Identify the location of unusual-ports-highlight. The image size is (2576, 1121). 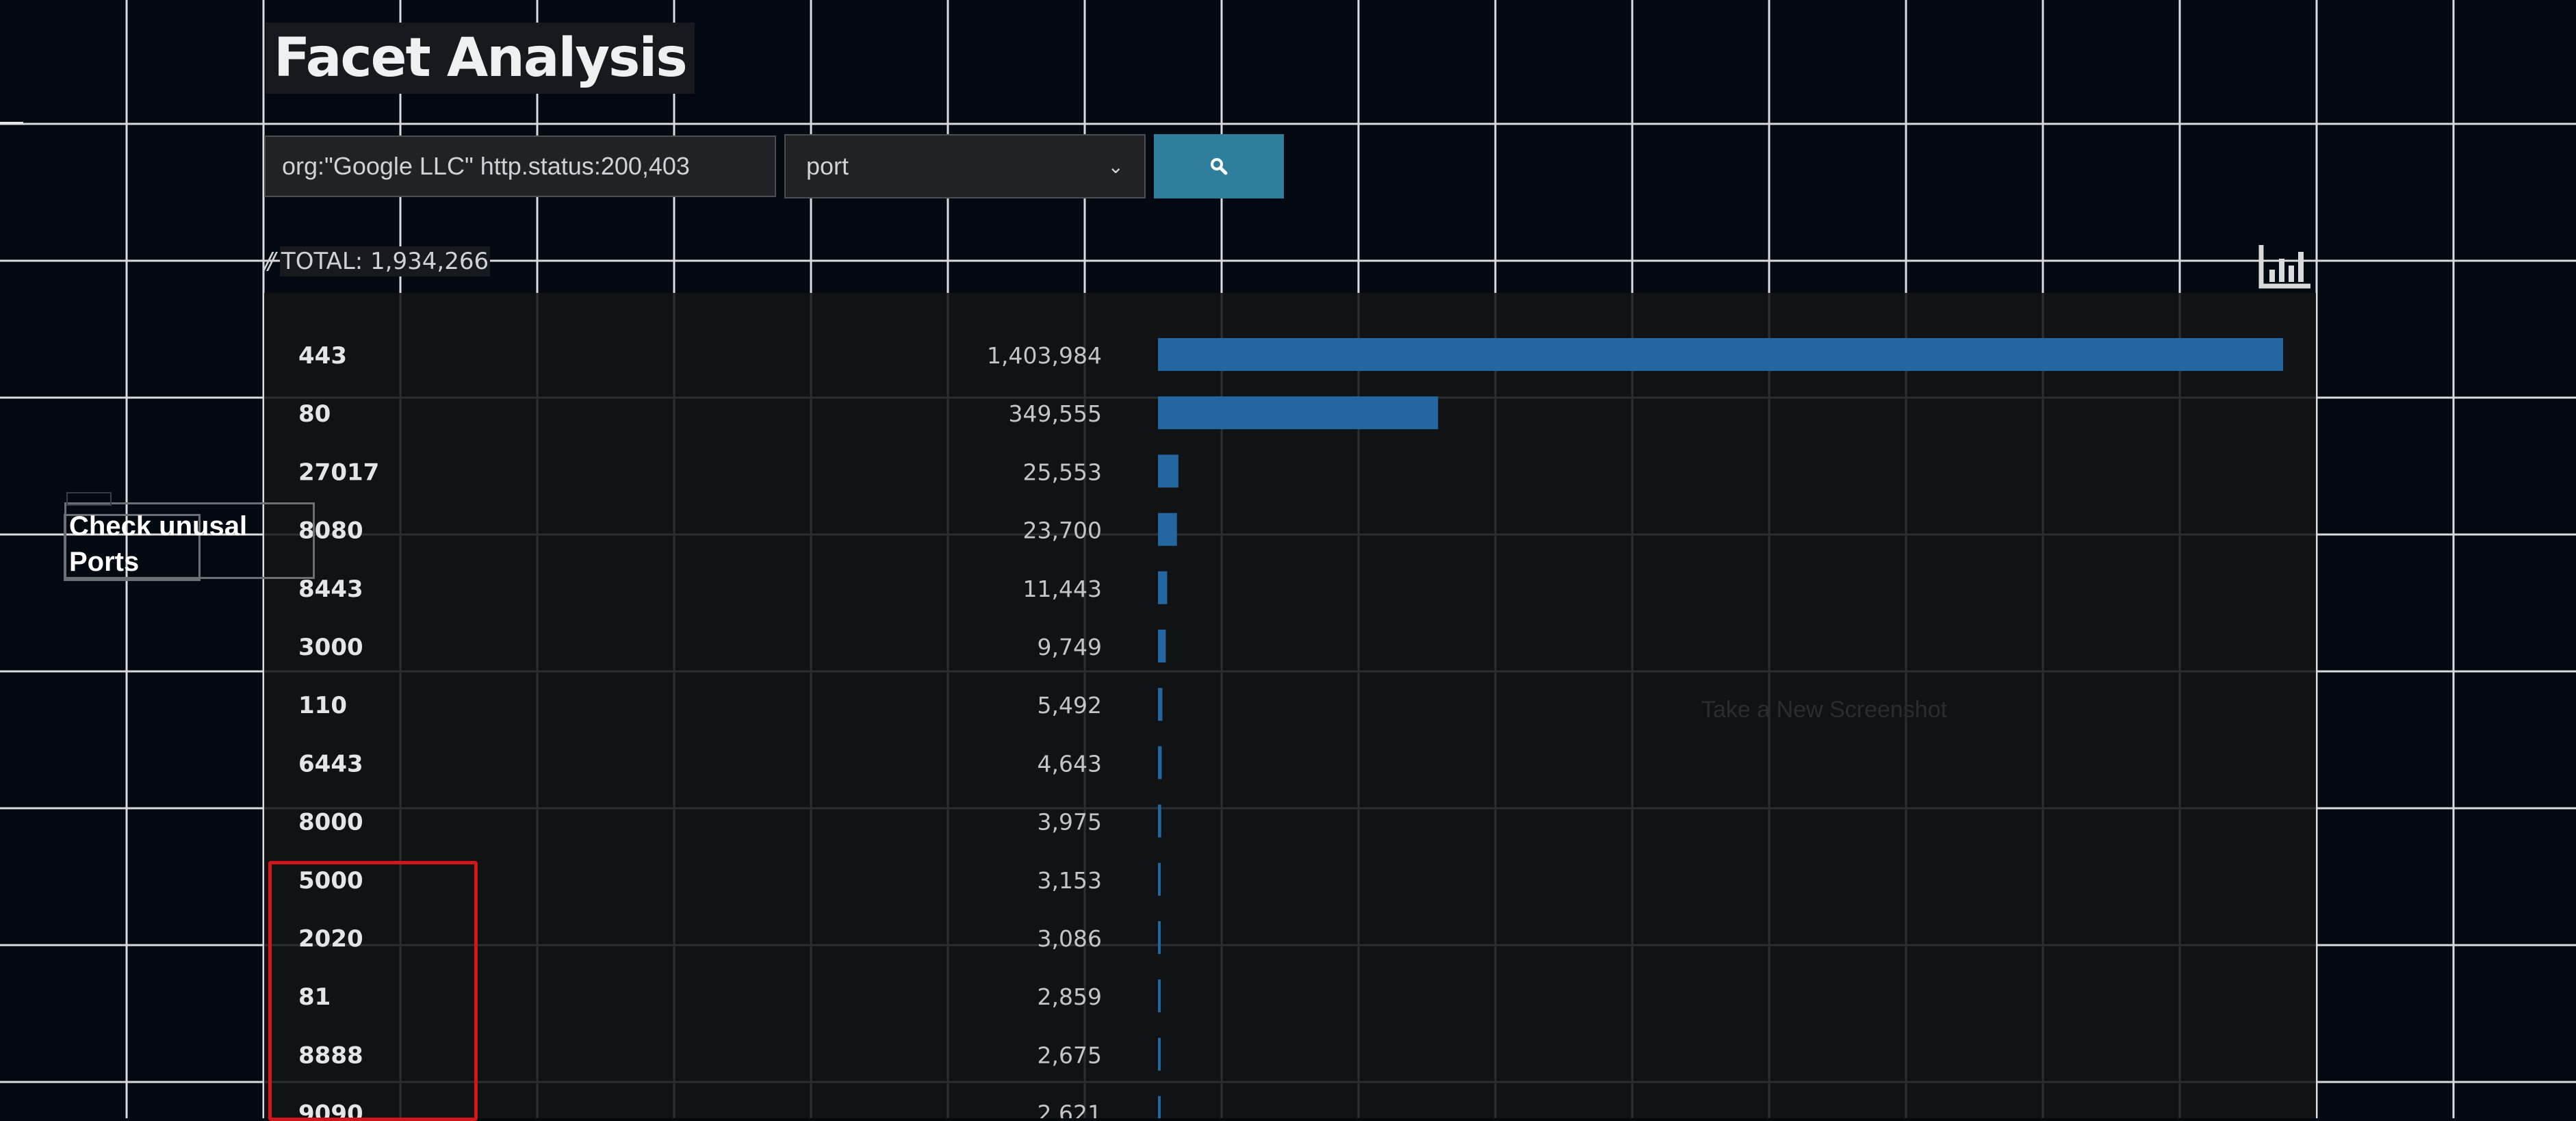
(373, 991).